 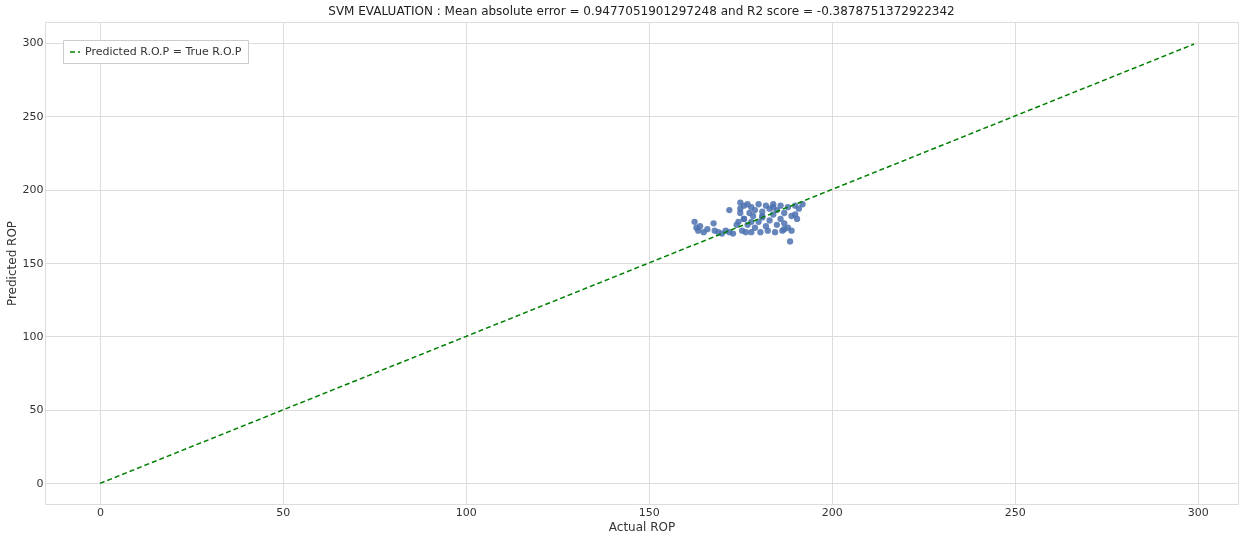 I want to click on y-tick-label: 50, so click(x=36, y=410).